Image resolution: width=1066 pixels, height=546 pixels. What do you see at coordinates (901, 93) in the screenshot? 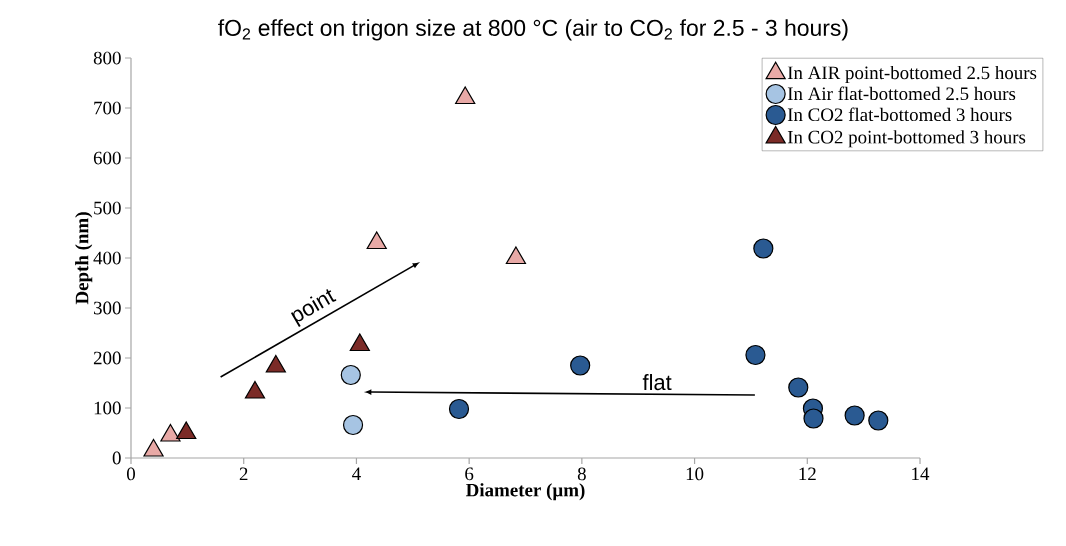
I see `legend-label: In Air flat-bottomed 2.5 hours` at bounding box center [901, 93].